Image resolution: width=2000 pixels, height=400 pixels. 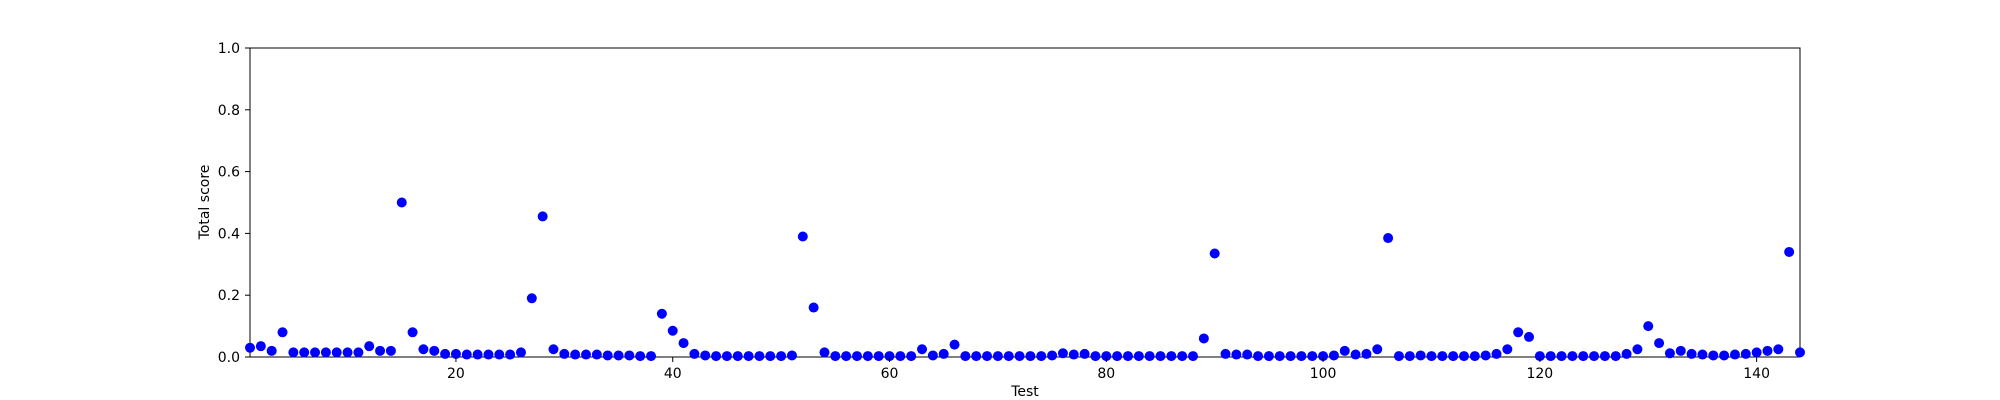 What do you see at coordinates (1323, 374) in the screenshot?
I see `x-tick-label: 100` at bounding box center [1323, 374].